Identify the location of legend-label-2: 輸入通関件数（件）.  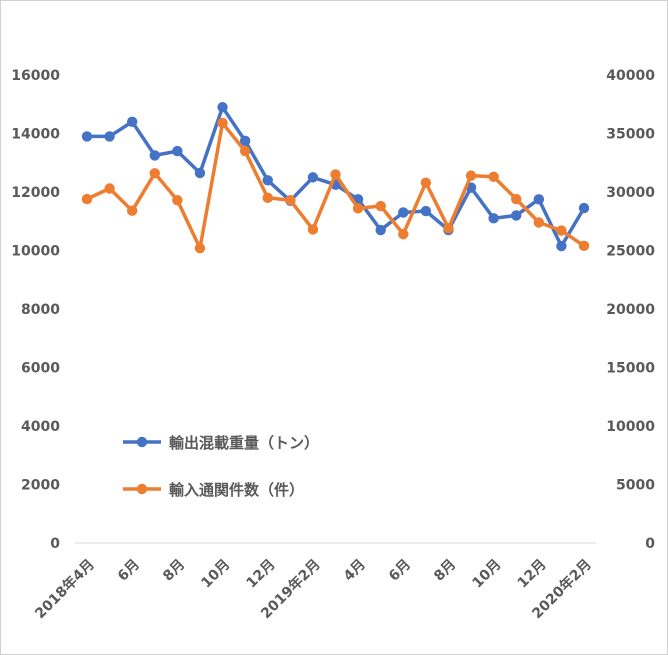
(236, 490).